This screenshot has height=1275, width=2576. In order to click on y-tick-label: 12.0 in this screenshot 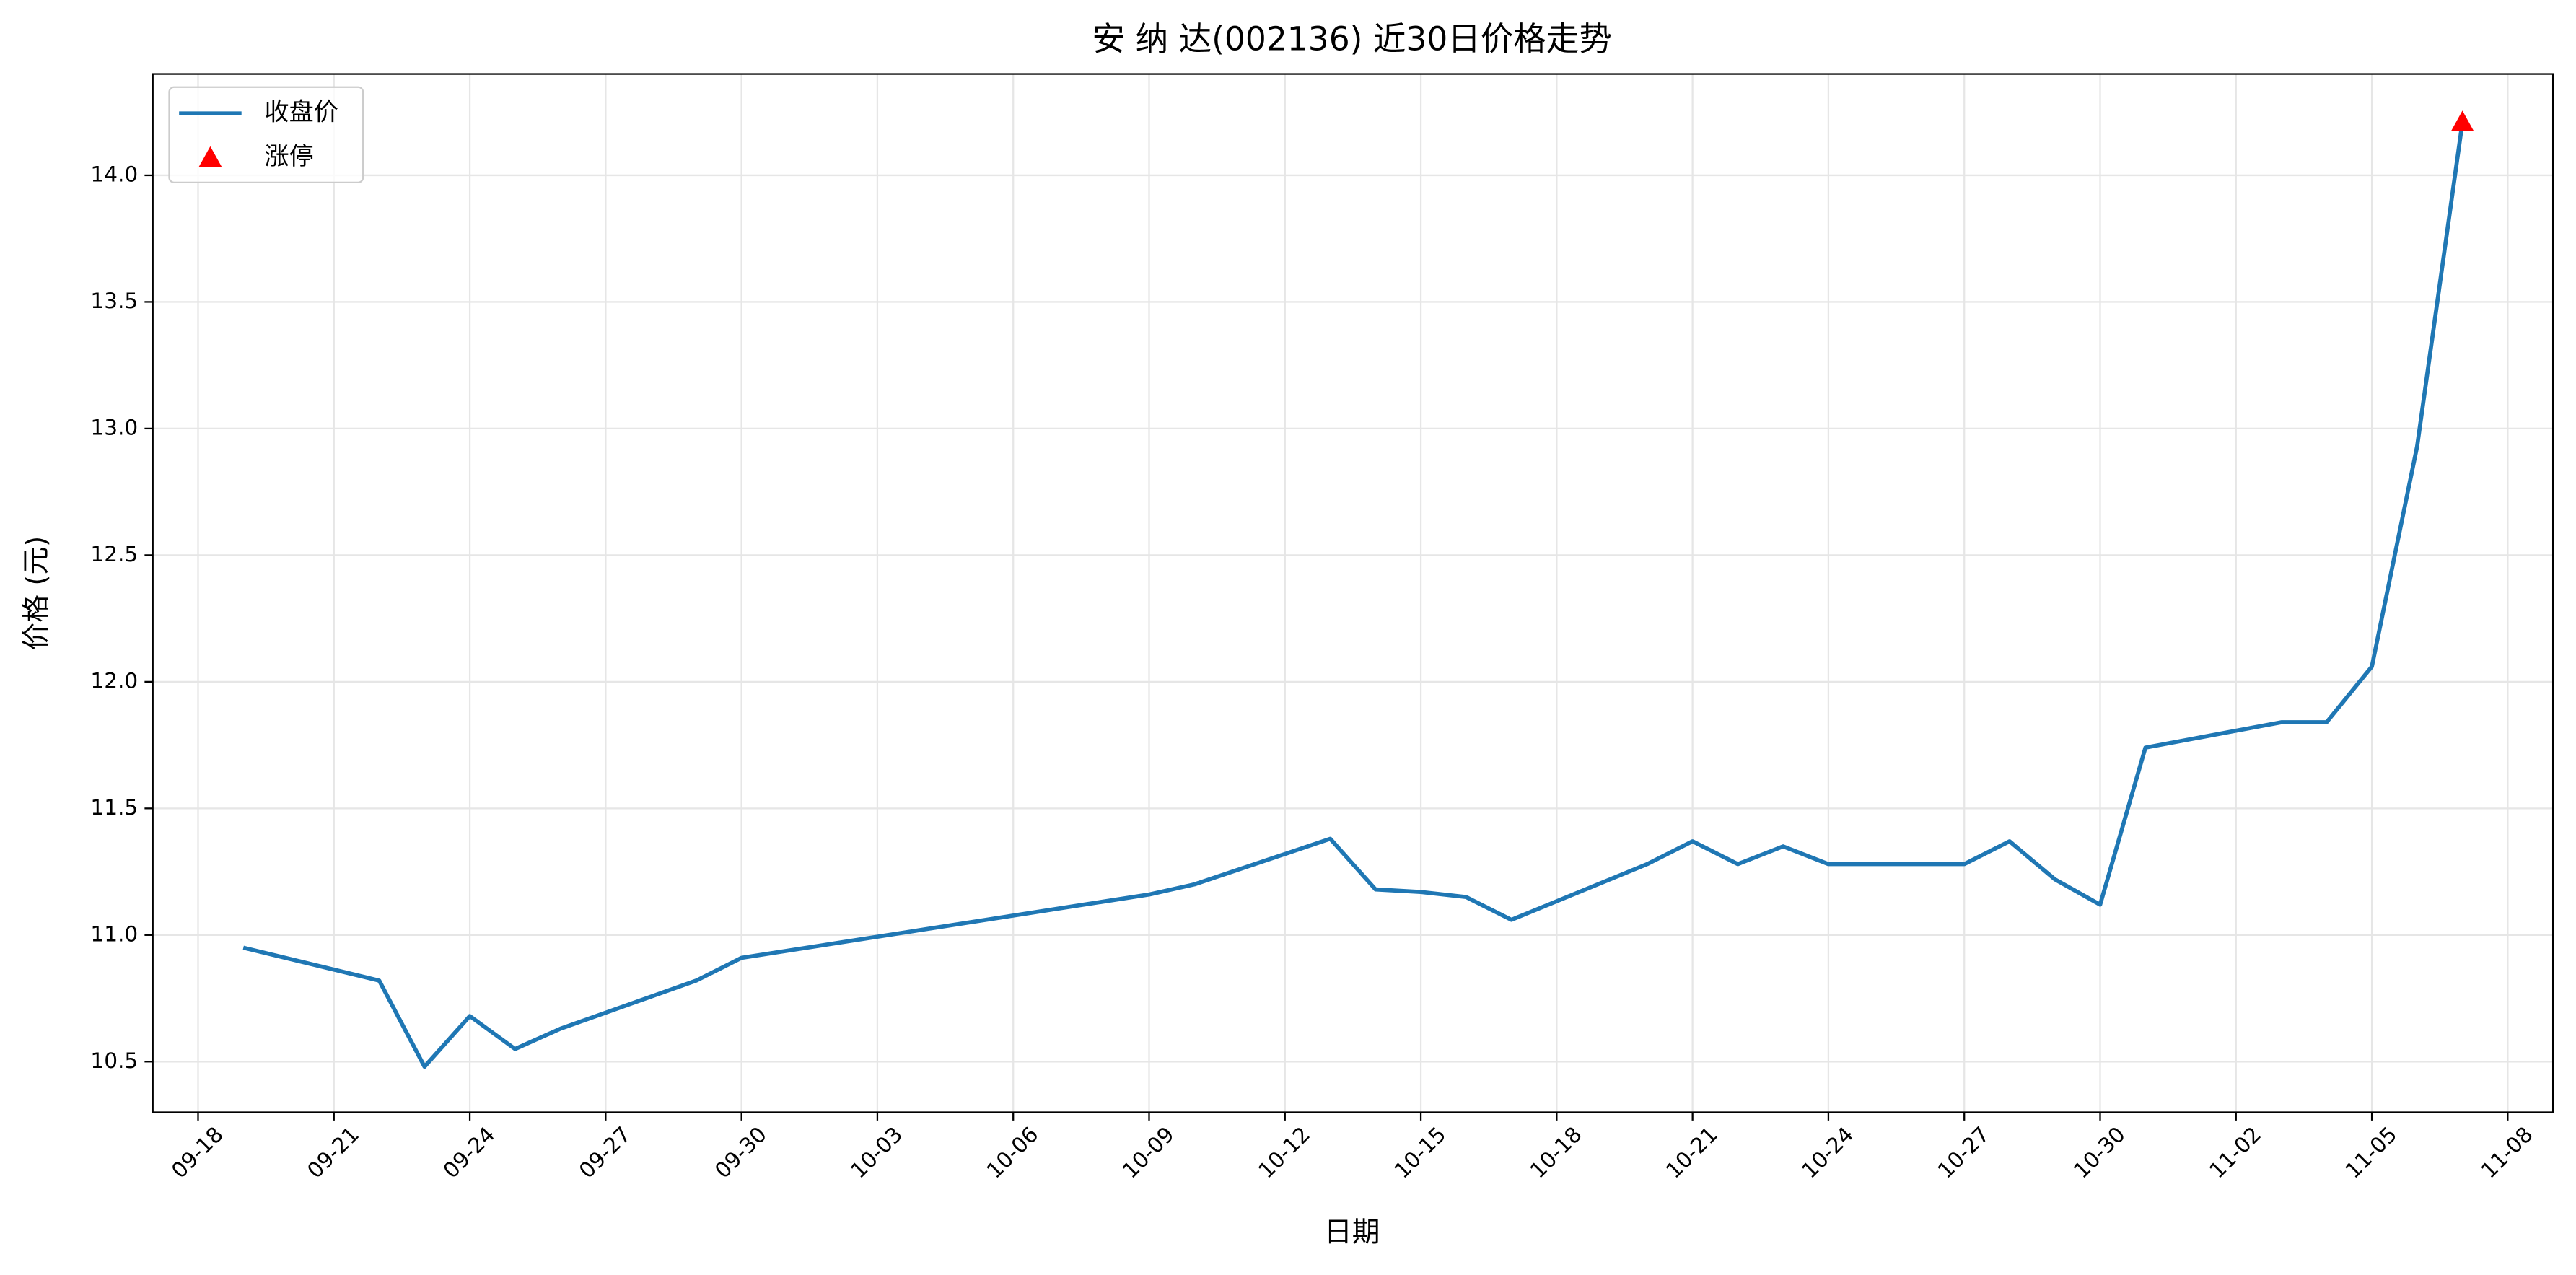, I will do `click(114, 680)`.